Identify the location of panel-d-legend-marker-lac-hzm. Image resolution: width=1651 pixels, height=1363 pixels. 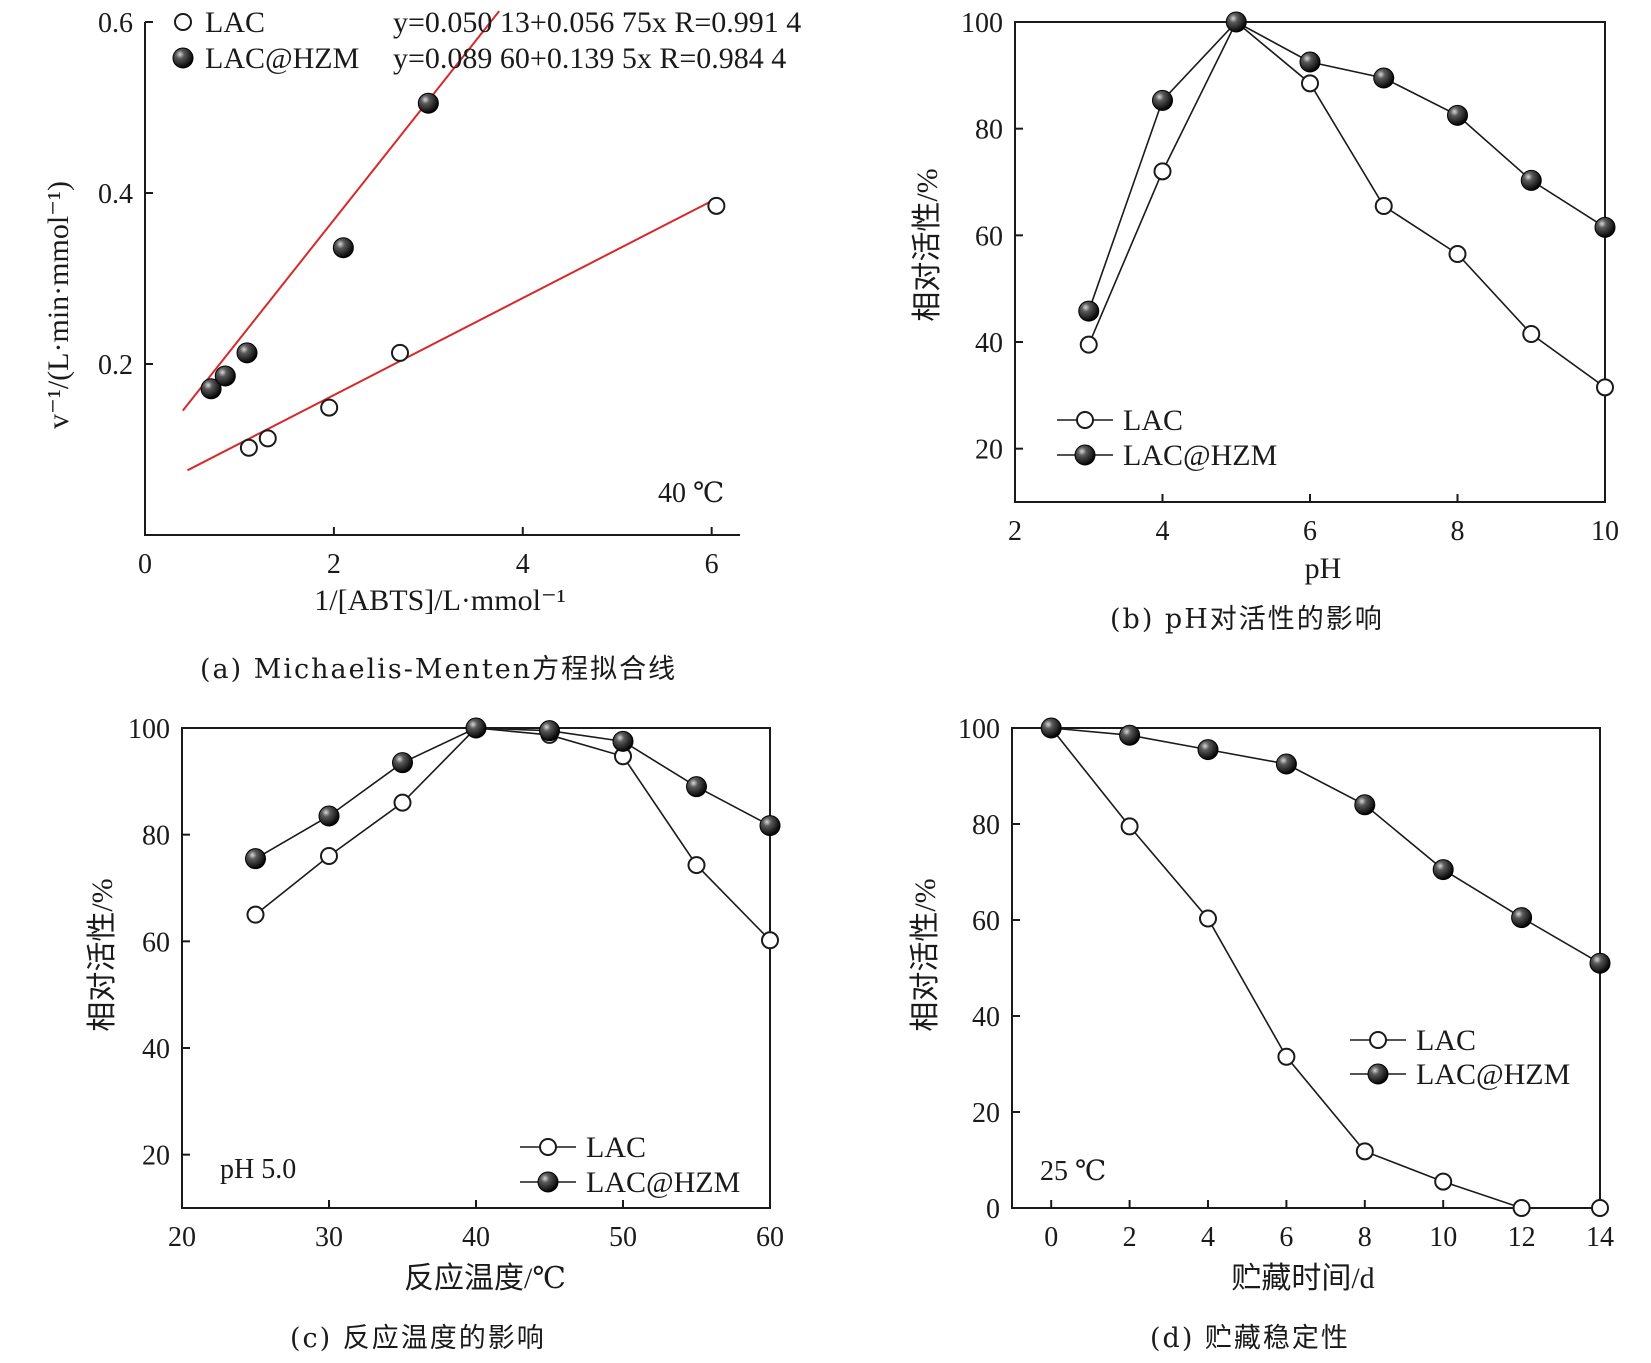
(1378, 1074).